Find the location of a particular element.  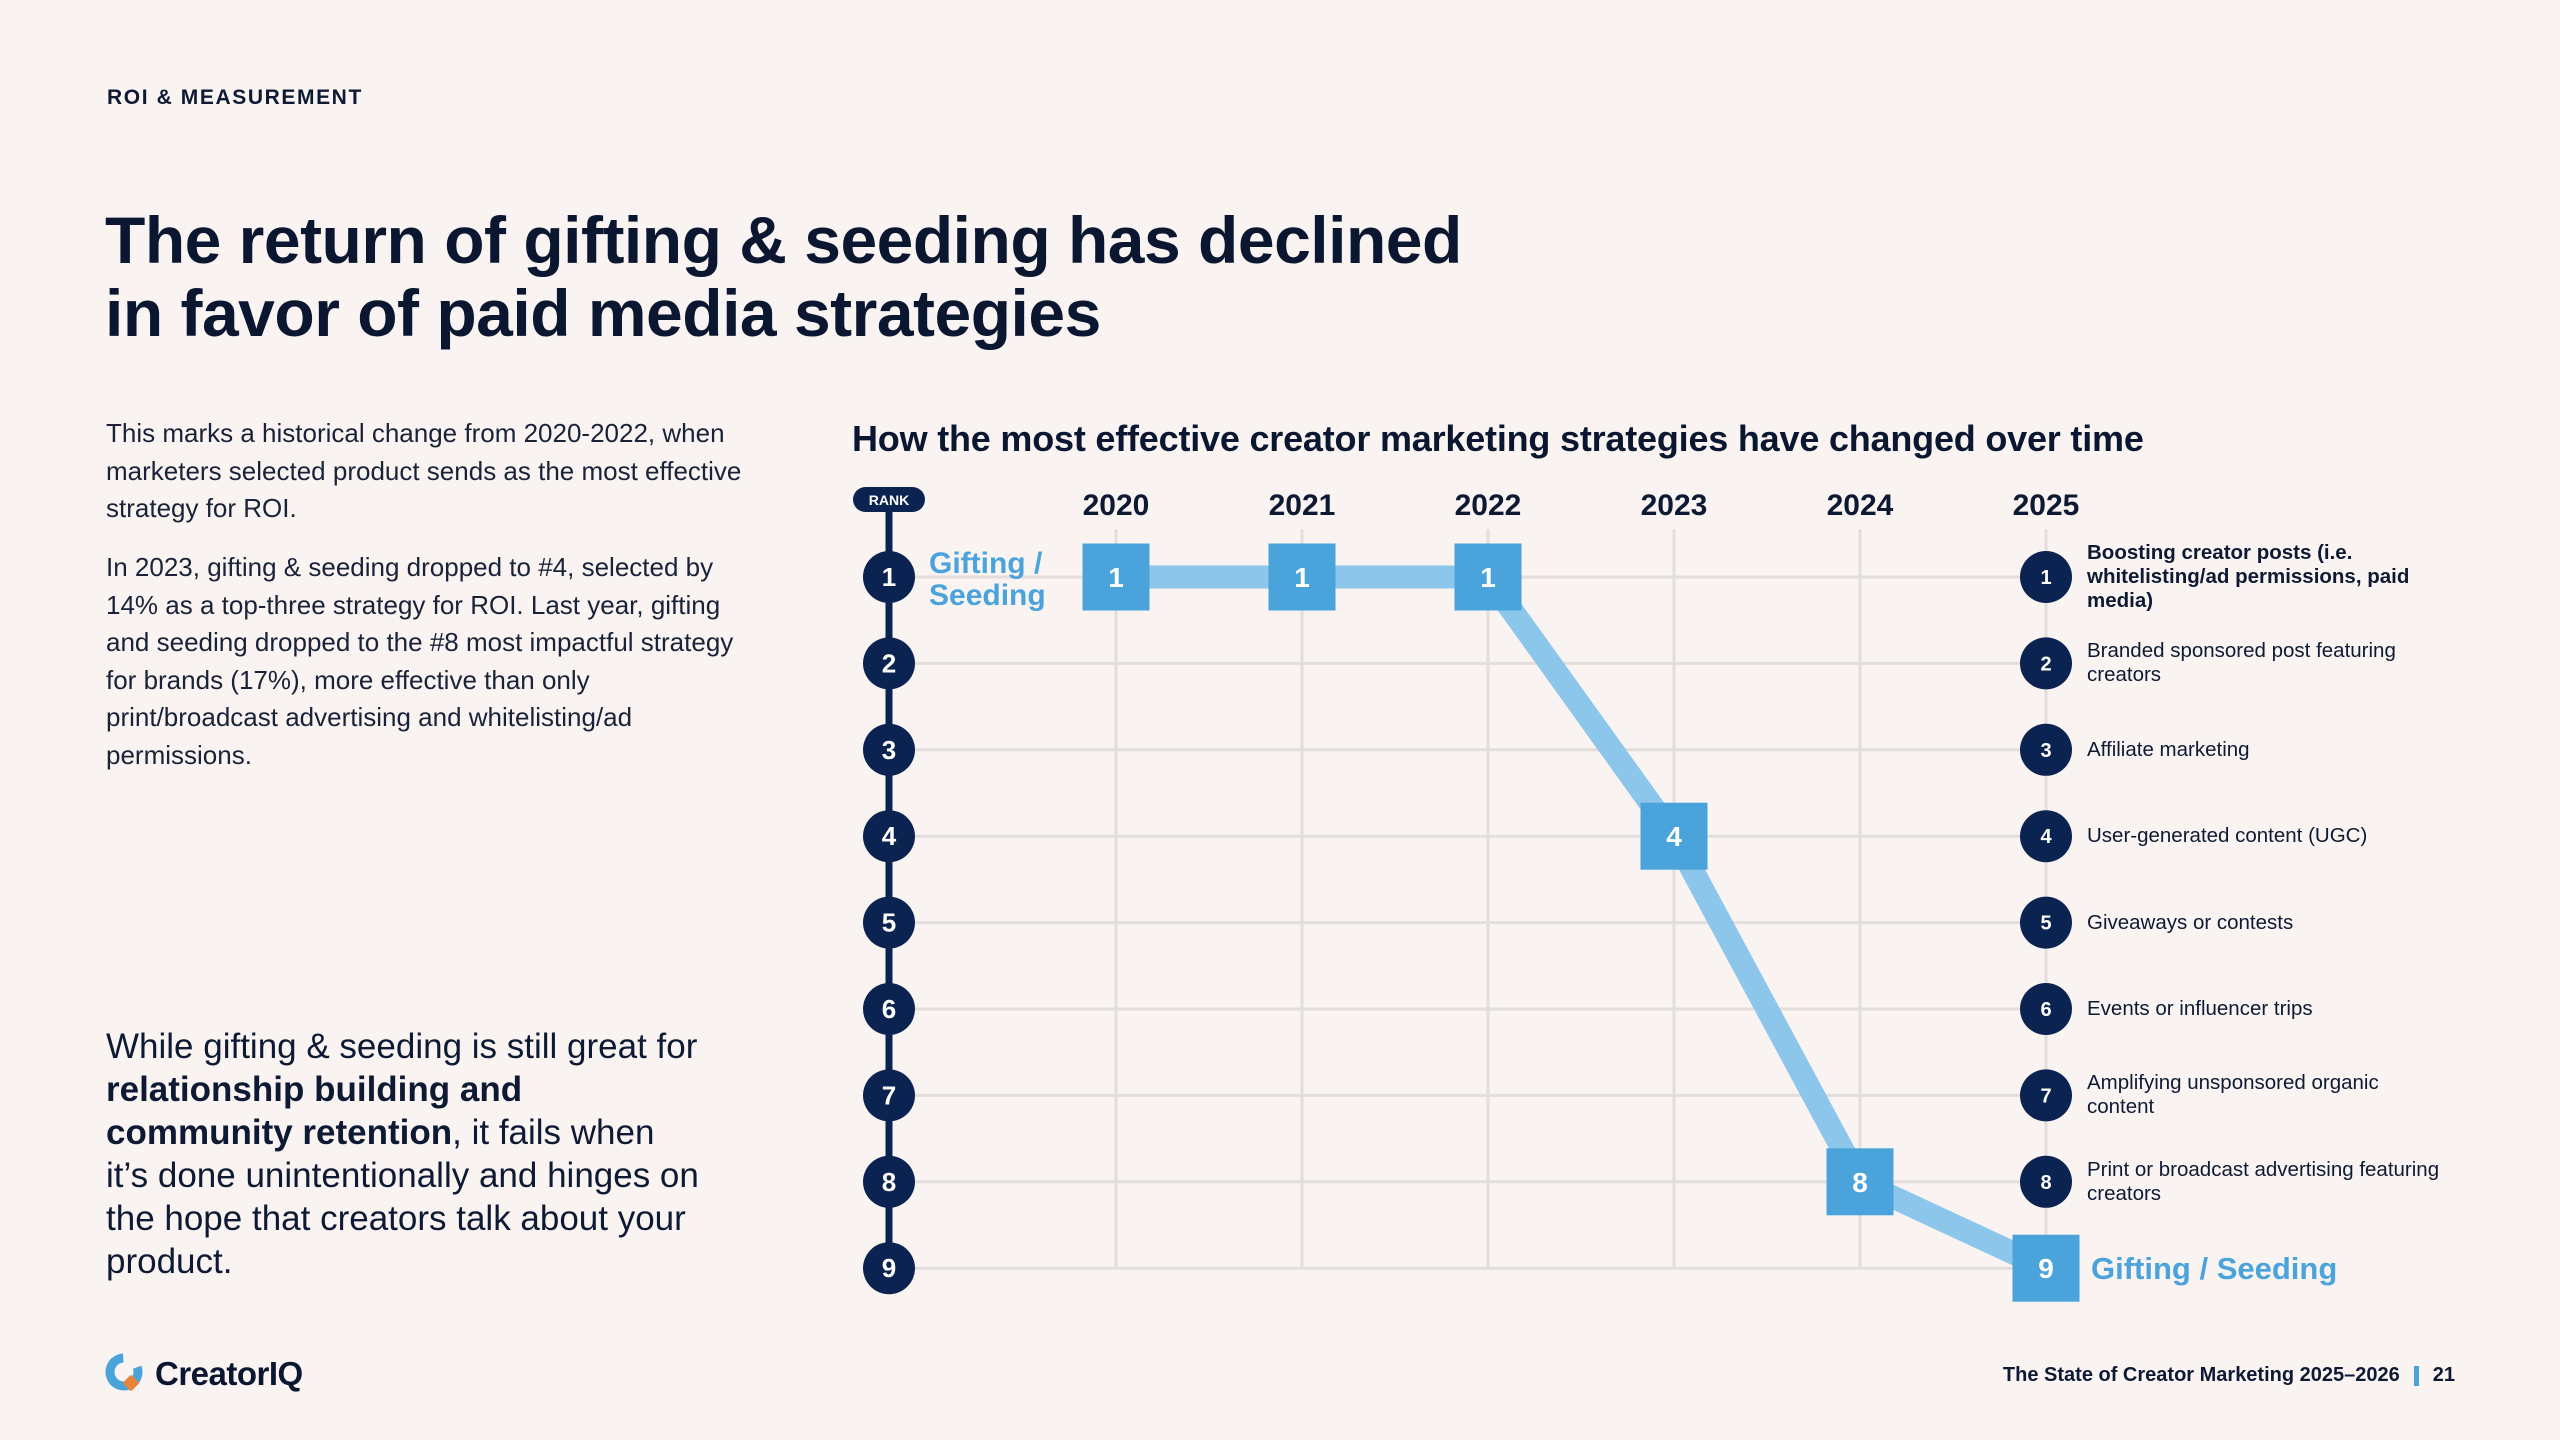

legend-item-rank-7: Amplifying unsponsored organic content is located at coordinates (2233, 1095).